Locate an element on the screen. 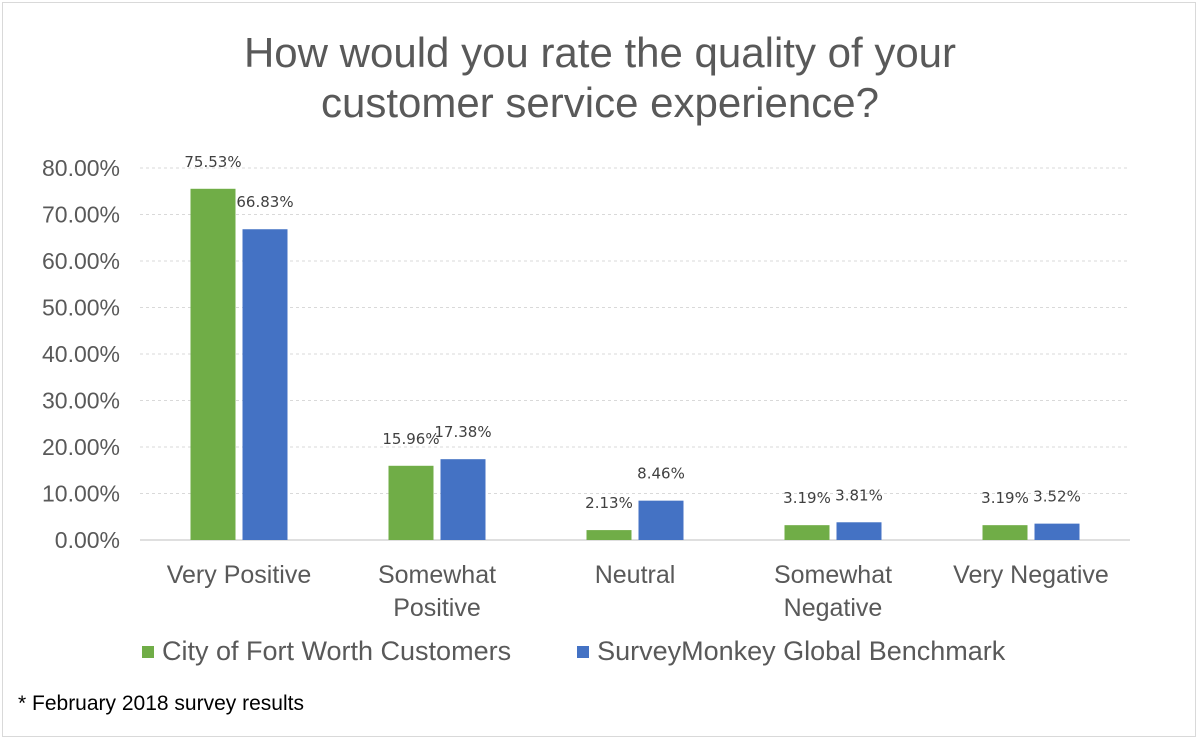 The image size is (1200, 741). legend-label-benchmark: SurveyMonkey Global Benchmark is located at coordinates (801, 651).